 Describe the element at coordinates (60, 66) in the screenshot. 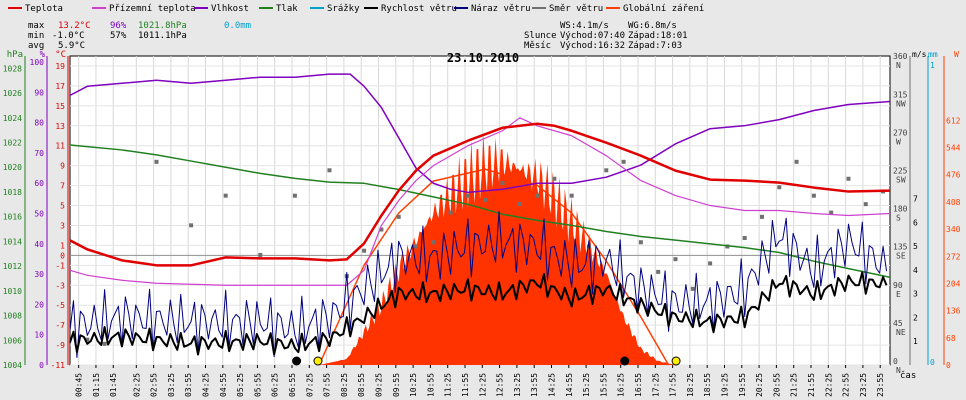

I see `temp-tick-17: 19` at that location.